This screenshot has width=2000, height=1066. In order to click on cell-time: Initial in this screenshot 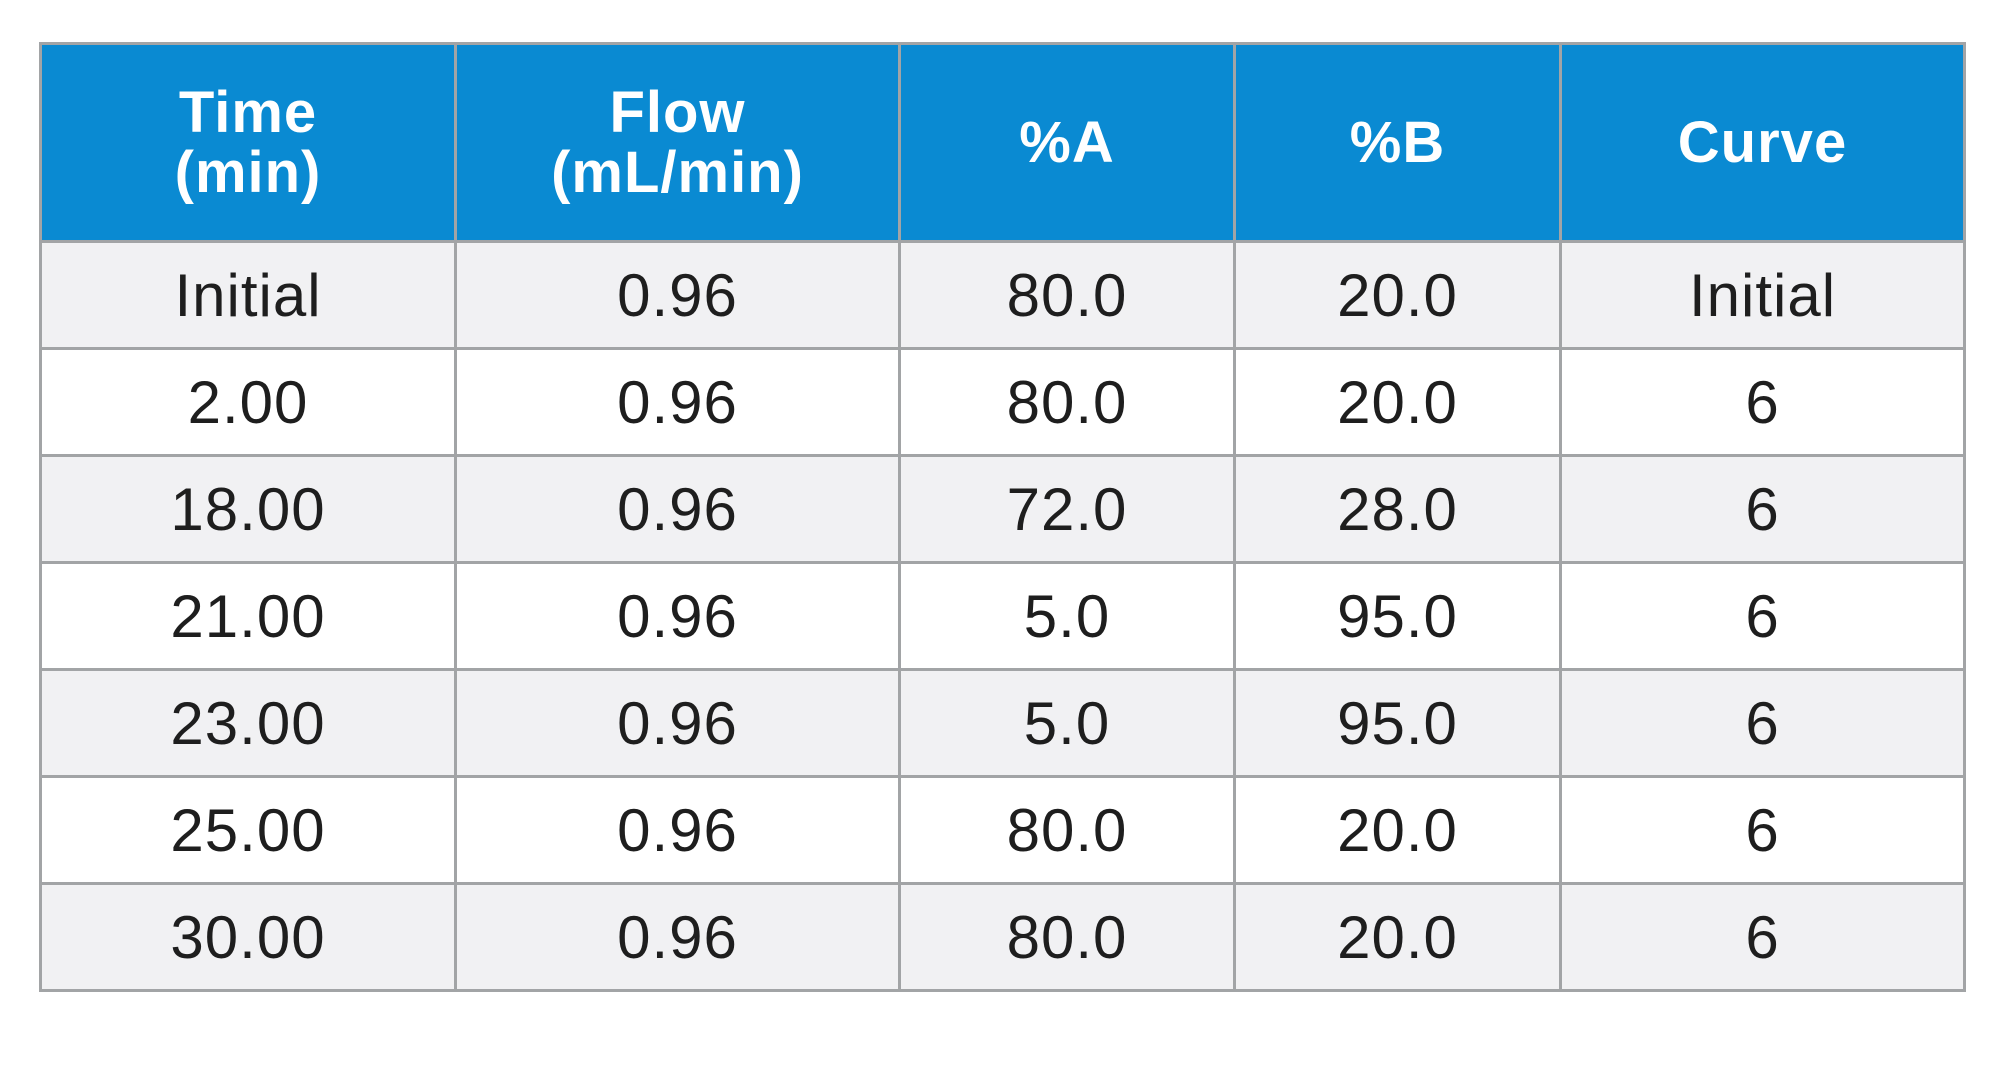, I will do `click(248, 295)`.